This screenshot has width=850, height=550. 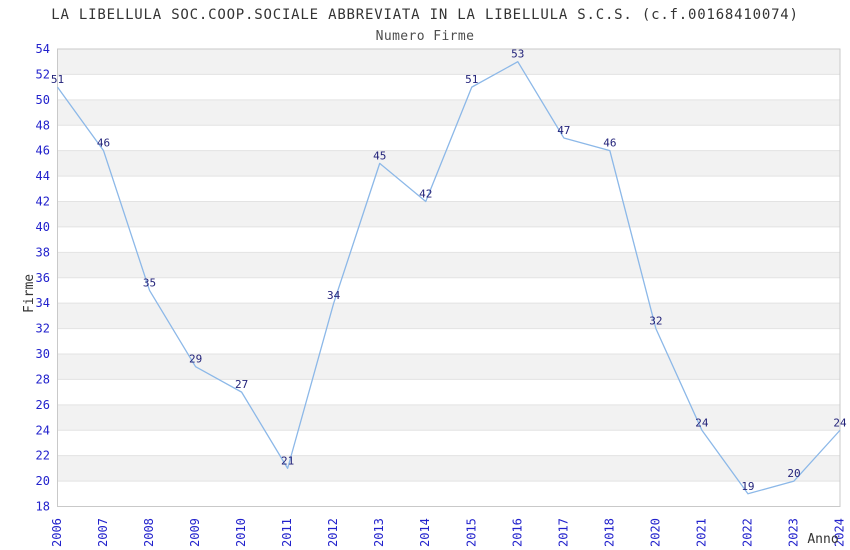 What do you see at coordinates (43, 379) in the screenshot?
I see `y-tick-label: 28` at bounding box center [43, 379].